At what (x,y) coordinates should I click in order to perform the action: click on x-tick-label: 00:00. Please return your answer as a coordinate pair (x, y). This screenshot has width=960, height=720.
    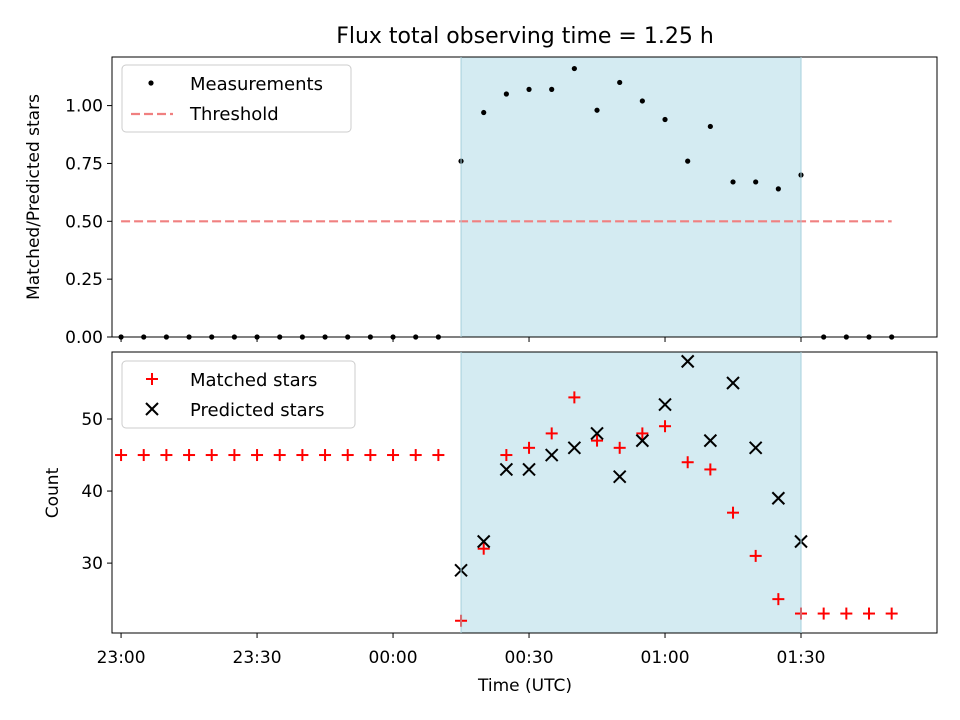
    Looking at the image, I should click on (393, 658).